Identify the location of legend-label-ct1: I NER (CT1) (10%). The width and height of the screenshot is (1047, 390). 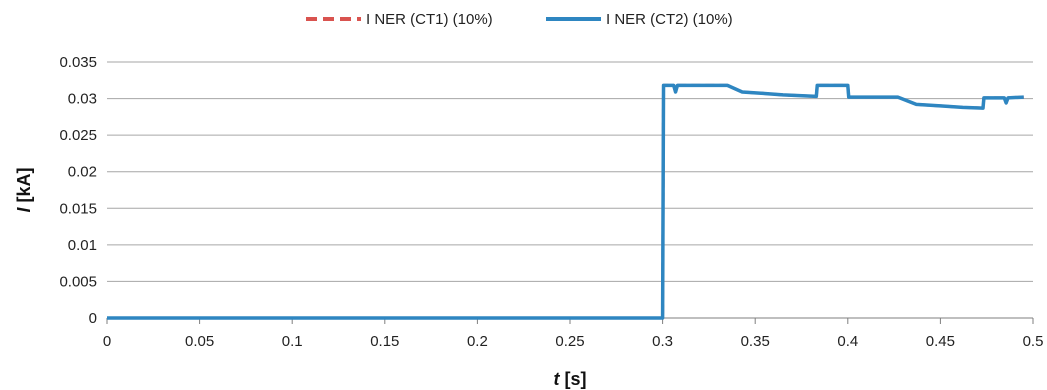
(429, 19).